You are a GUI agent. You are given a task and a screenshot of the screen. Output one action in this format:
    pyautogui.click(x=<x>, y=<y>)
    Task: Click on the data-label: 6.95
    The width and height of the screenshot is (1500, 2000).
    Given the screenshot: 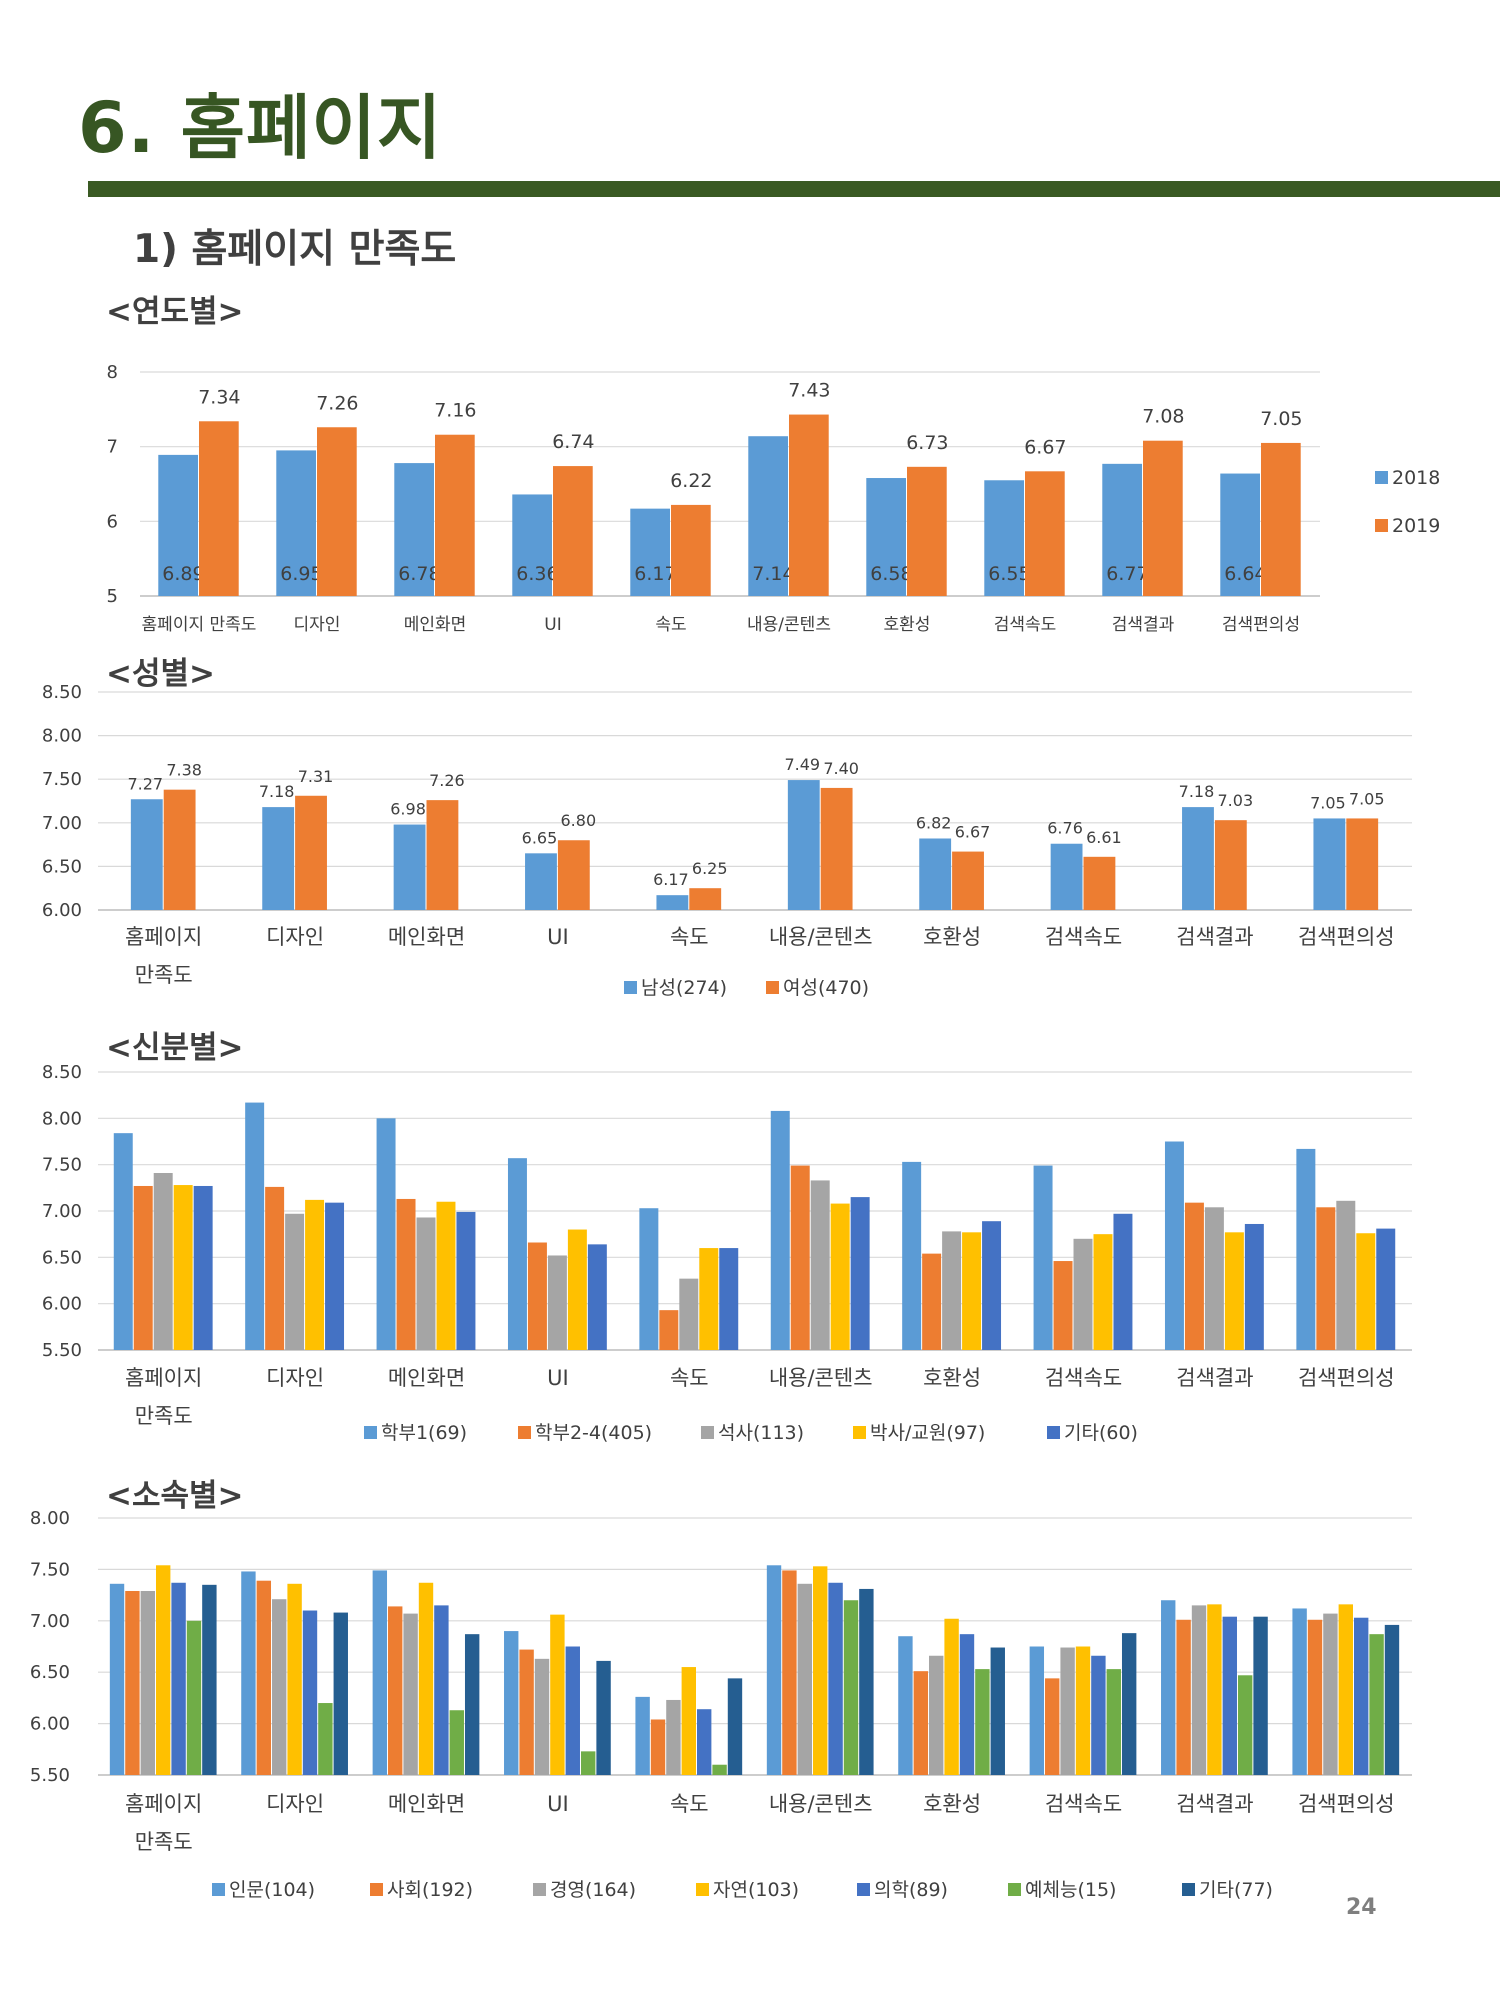 What is the action you would take?
    pyautogui.click(x=301, y=574)
    